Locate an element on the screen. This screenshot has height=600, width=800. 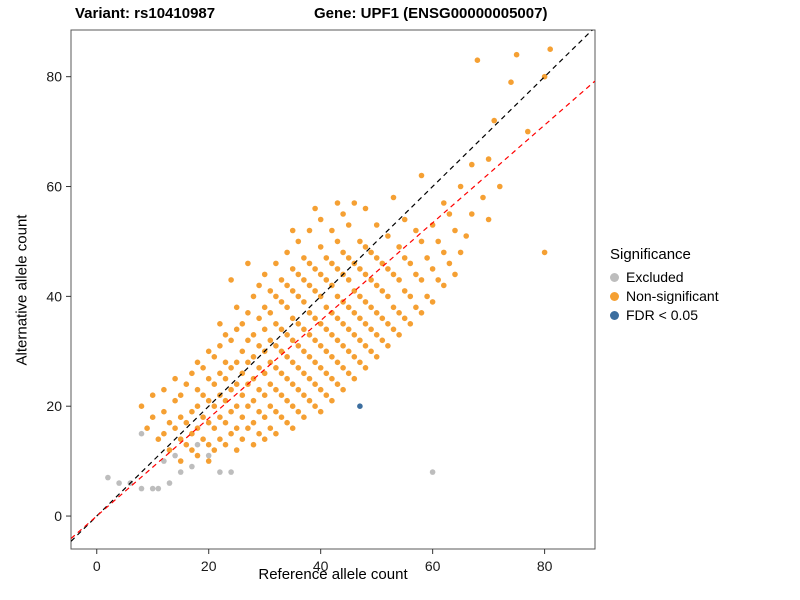
legend-item-label: FDR < 0.05 is located at coordinates (662, 315).